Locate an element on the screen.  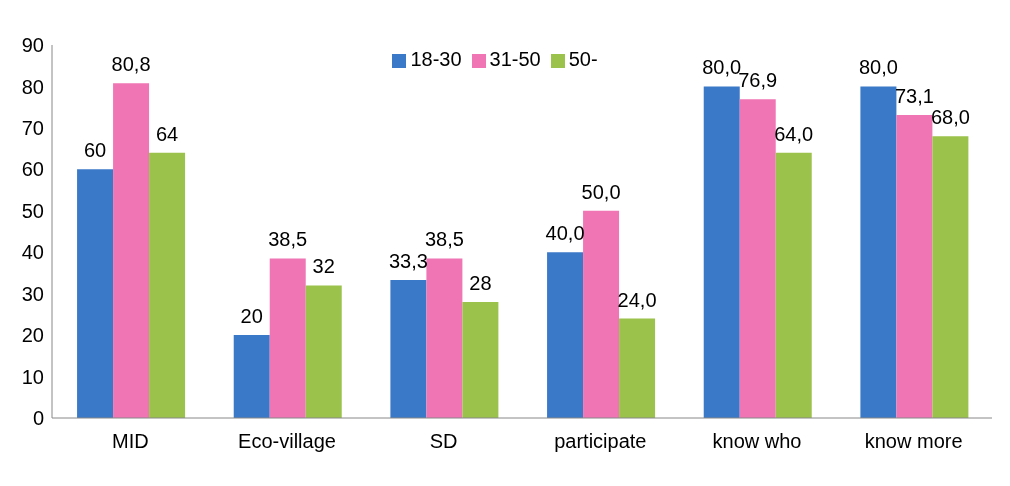
x-tick-label: know who is located at coordinates (757, 441).